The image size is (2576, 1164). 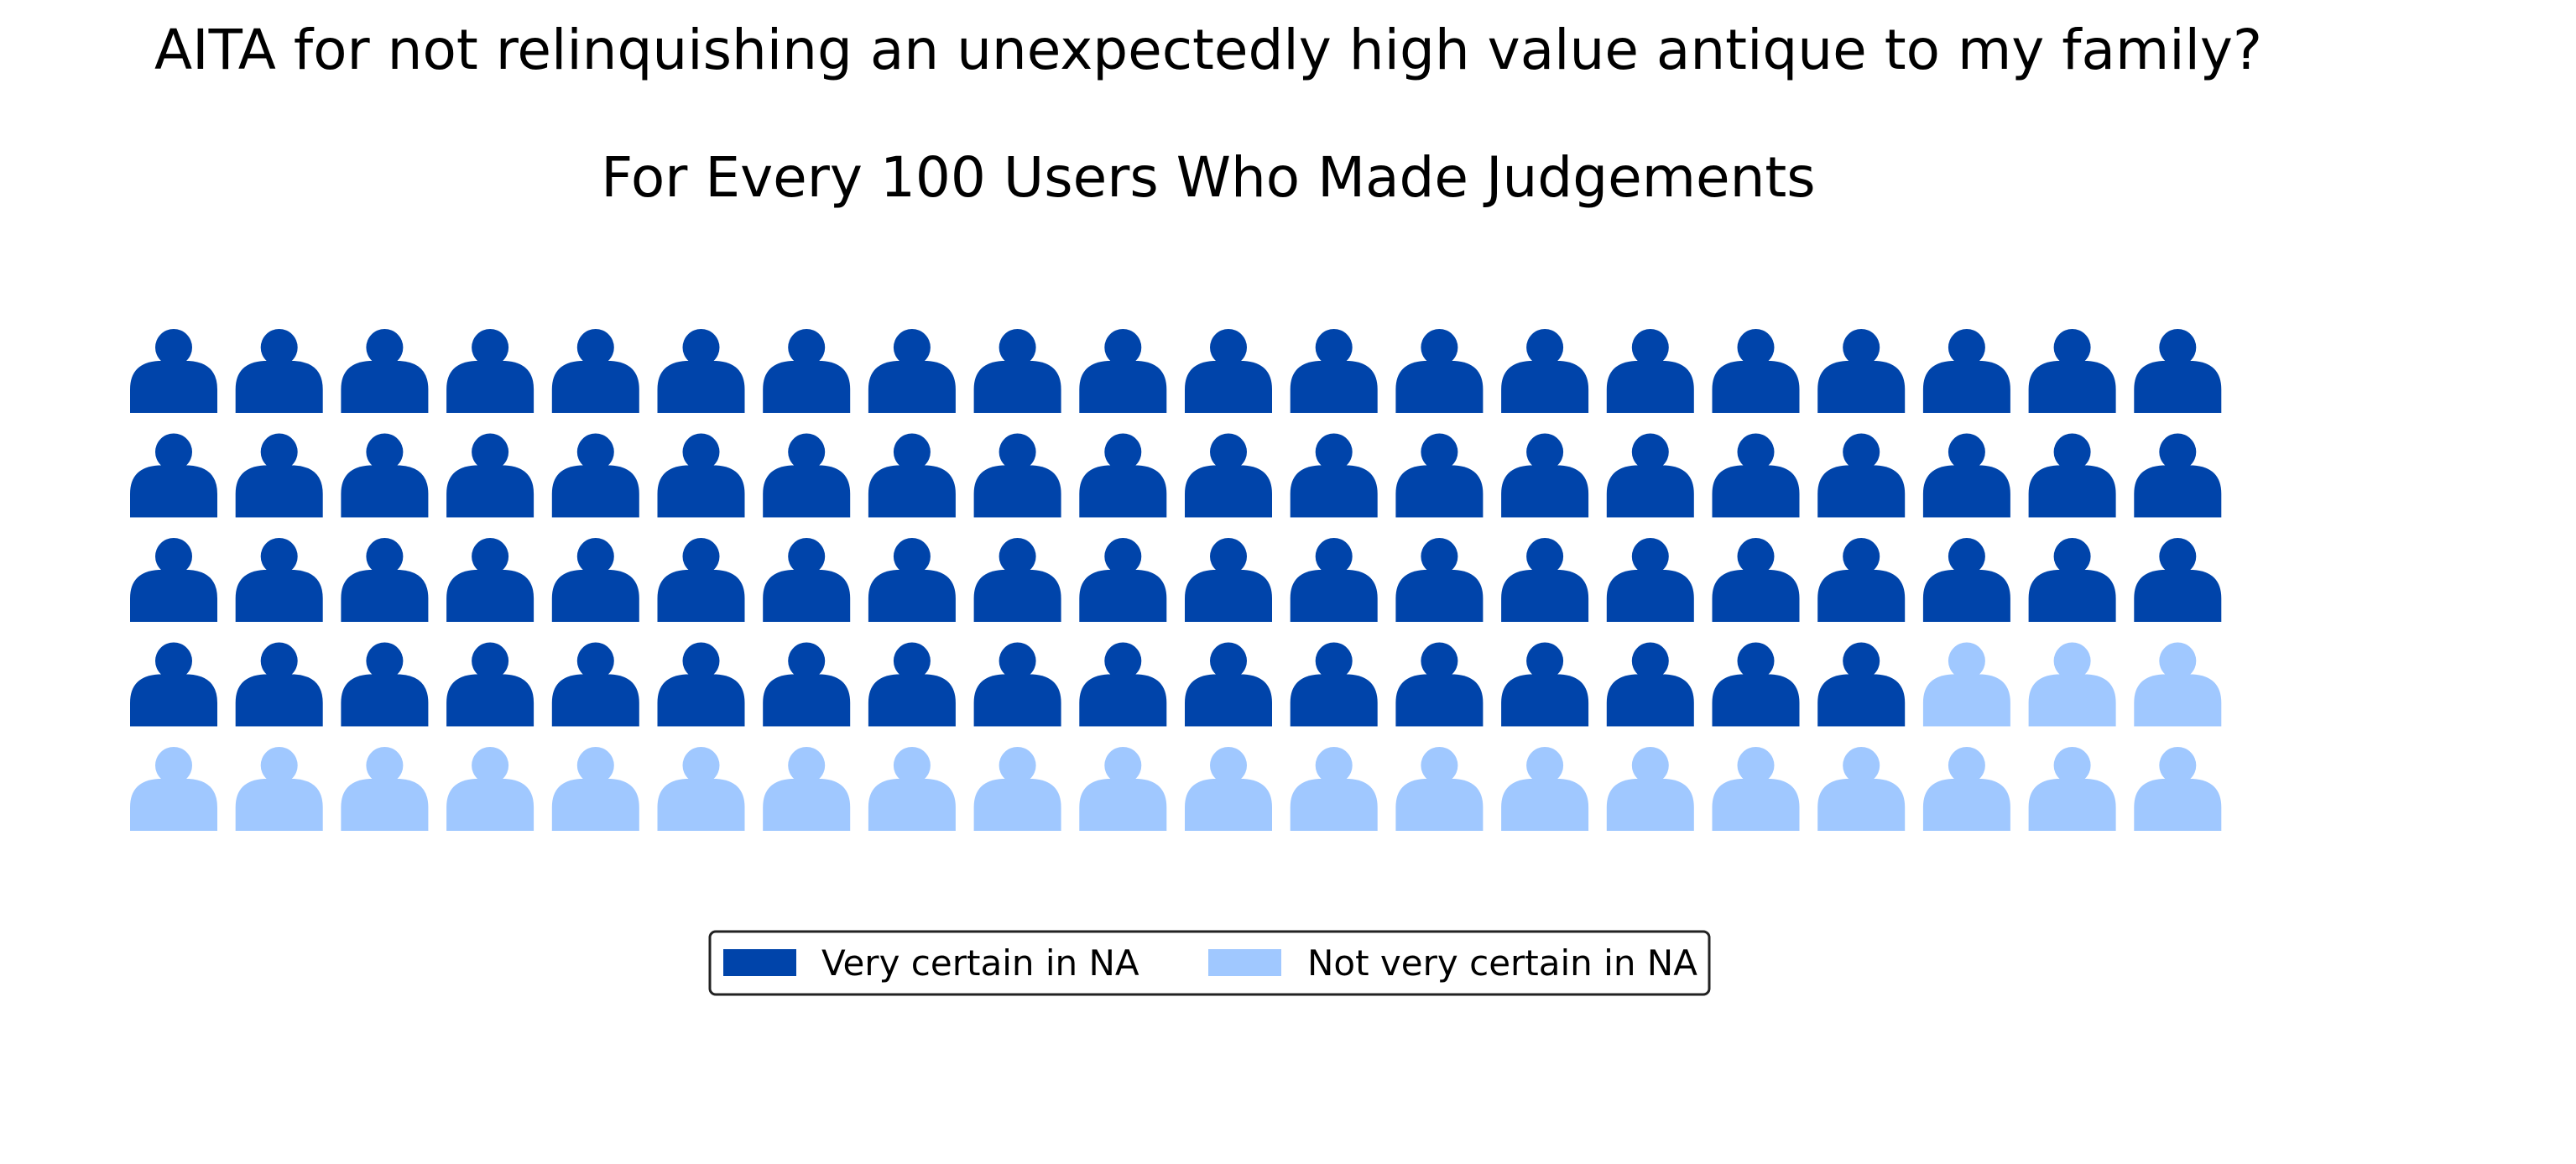 What do you see at coordinates (759, 962) in the screenshot?
I see `legend-swatch-very-certain` at bounding box center [759, 962].